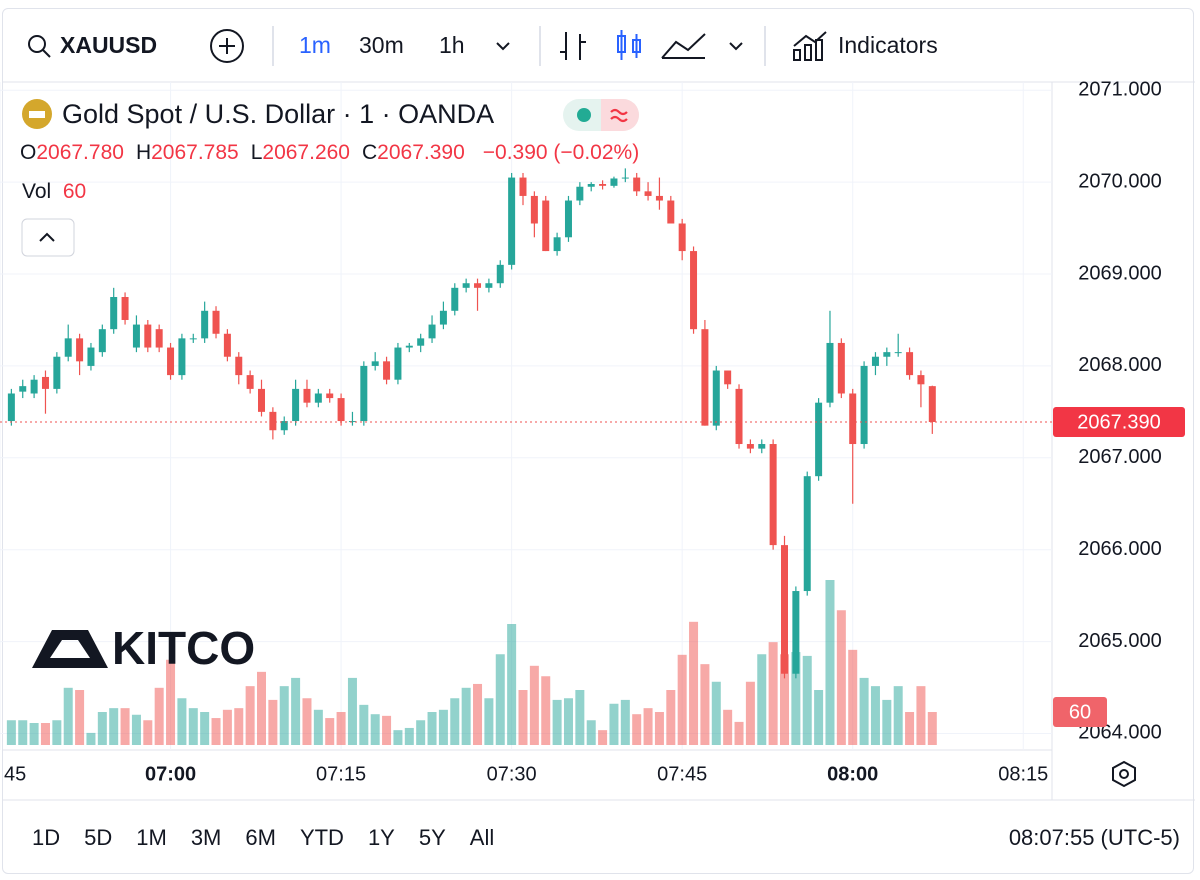  Describe the element at coordinates (321, 837) in the screenshot. I see `range-button: YTD` at that location.